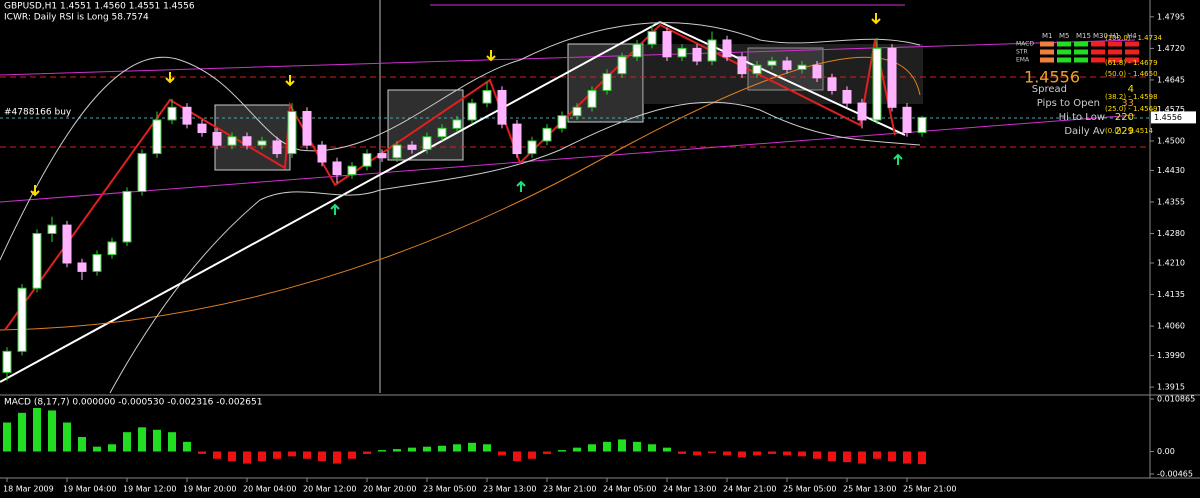 The image size is (1200, 498). Describe the element at coordinates (1131, 74) in the screenshot. I see `fib-level: (50.0) - 1.4650` at that location.